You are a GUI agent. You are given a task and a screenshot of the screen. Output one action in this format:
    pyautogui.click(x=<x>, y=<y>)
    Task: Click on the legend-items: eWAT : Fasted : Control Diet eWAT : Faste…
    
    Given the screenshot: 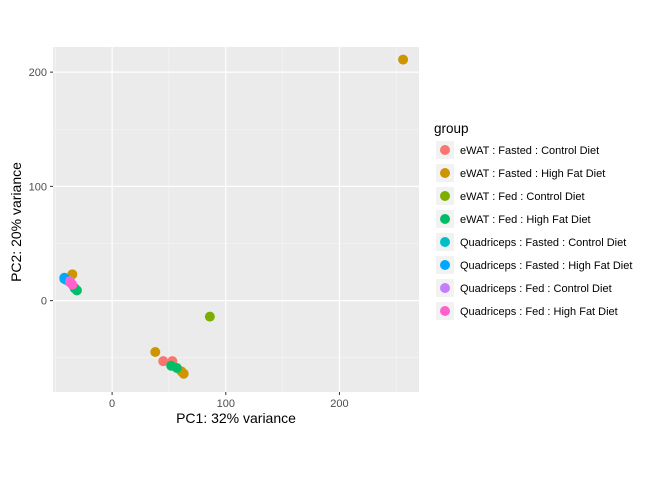 What is the action you would take?
    pyautogui.click(x=534, y=230)
    